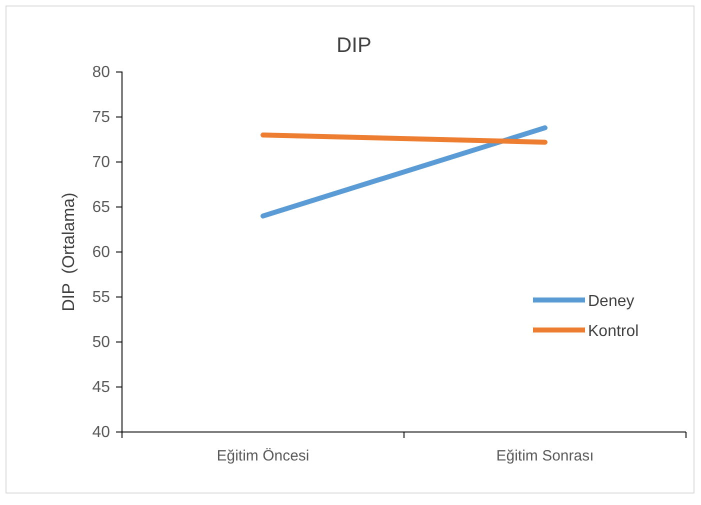 The height and width of the screenshot is (505, 701). I want to click on x-tick-label: Eğitim Sonrası, so click(545, 456).